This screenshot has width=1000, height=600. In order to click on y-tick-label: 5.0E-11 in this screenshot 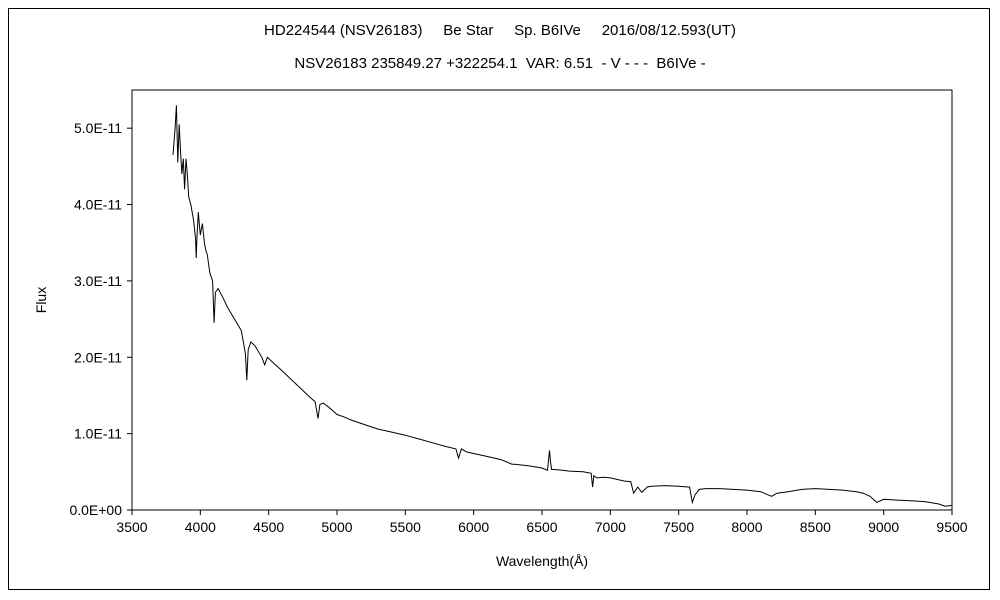, I will do `click(98, 128)`.